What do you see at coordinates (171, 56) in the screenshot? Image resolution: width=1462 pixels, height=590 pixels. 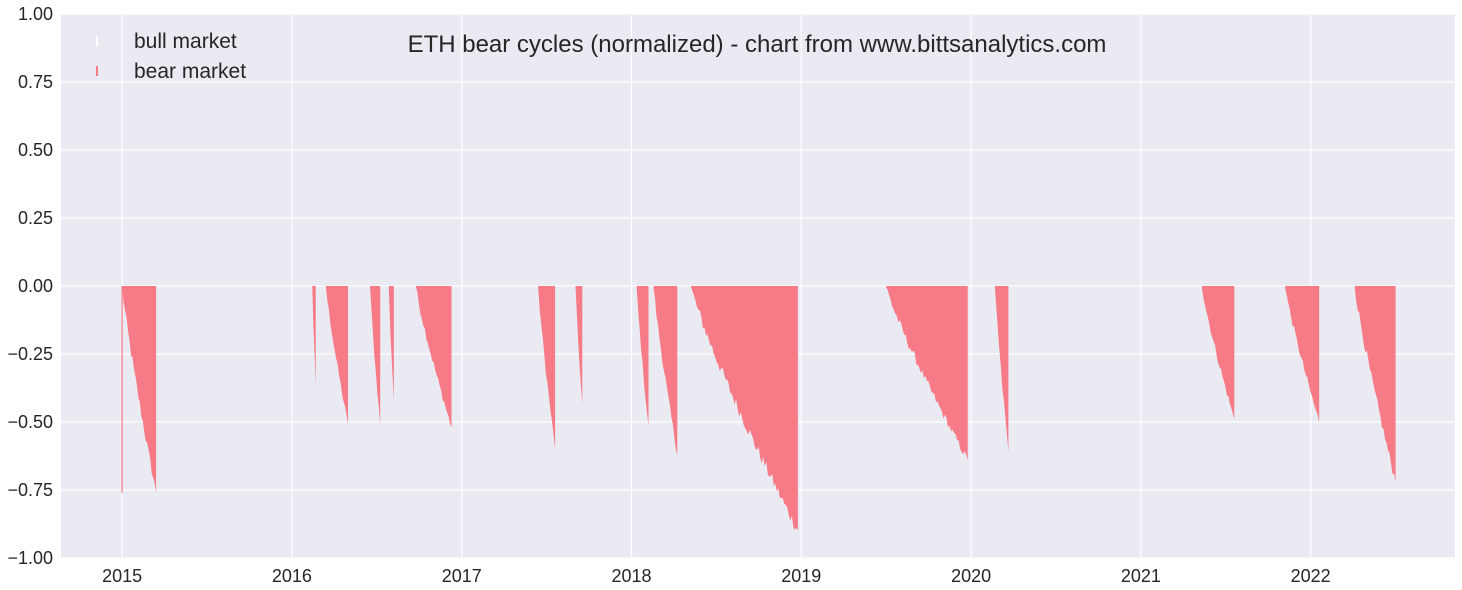 I see `legend: bull market bear market` at bounding box center [171, 56].